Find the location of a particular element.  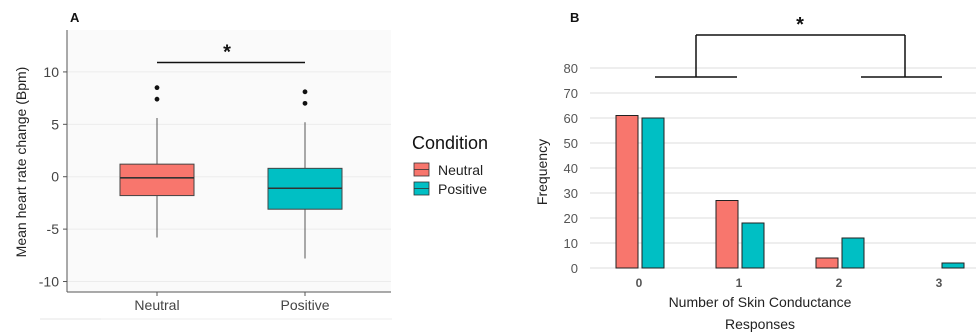

box-positive is located at coordinates (305, 174).